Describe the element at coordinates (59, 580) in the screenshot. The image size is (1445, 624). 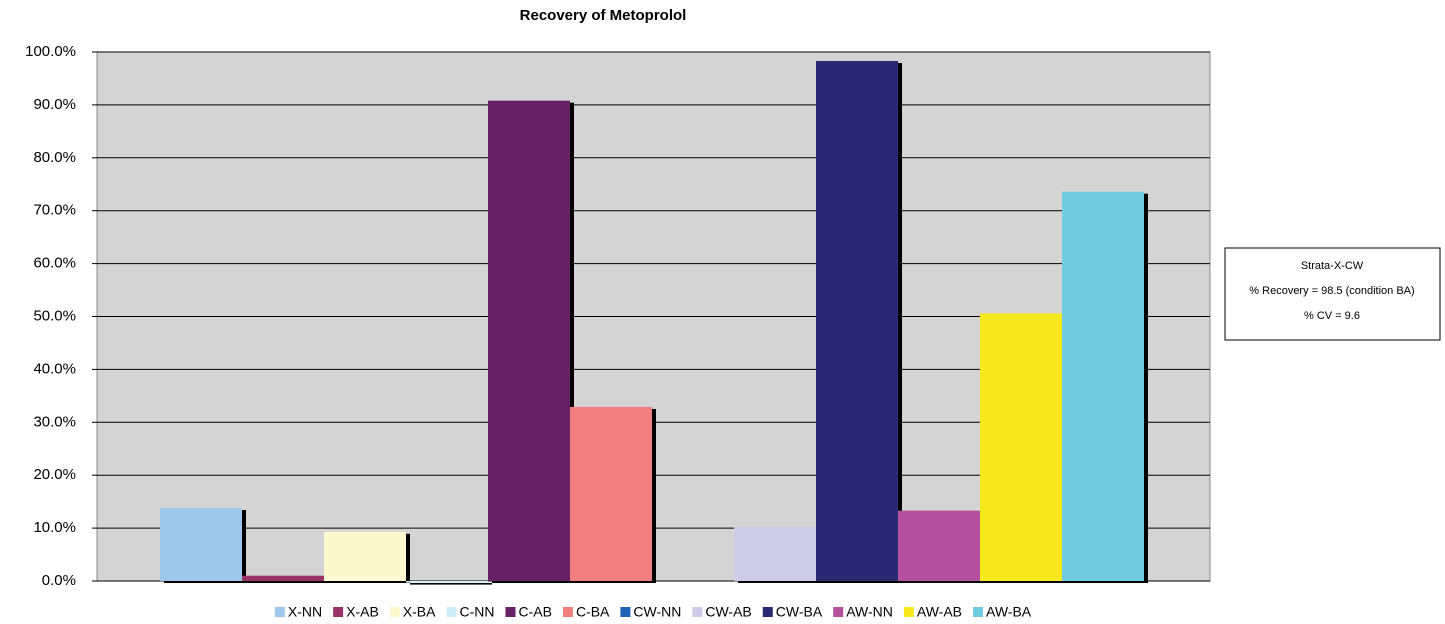
I see `y-tick-label: 0.0%` at that location.